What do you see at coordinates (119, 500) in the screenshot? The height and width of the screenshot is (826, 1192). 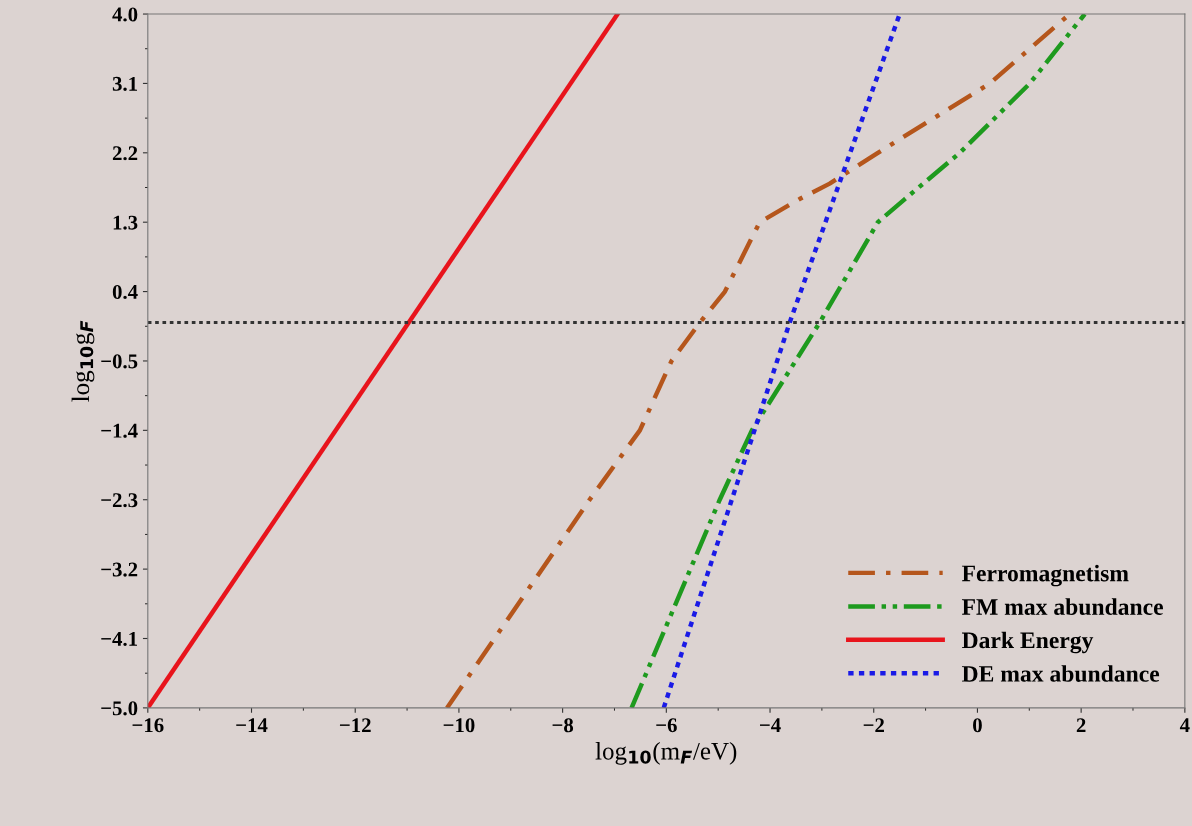 I see `y-tick-label: −2.3` at bounding box center [119, 500].